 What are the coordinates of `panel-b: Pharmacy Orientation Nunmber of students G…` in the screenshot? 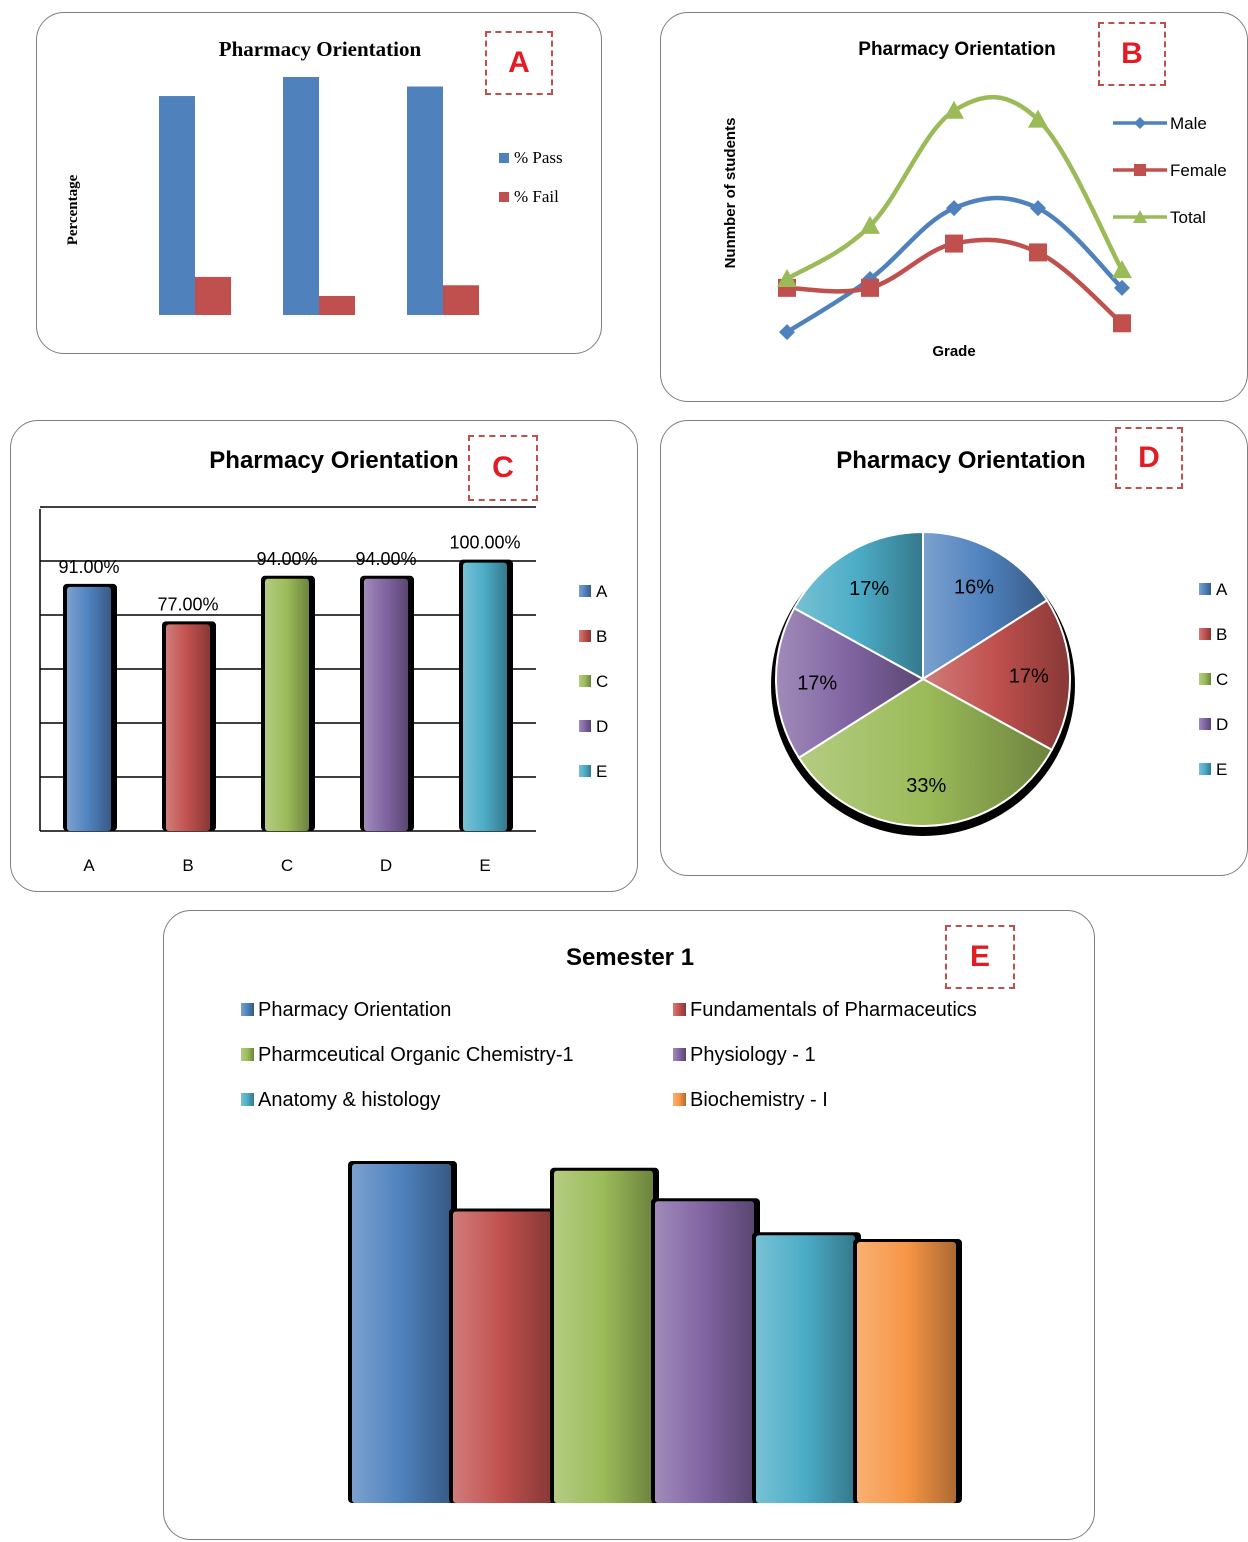 It's located at (954, 207).